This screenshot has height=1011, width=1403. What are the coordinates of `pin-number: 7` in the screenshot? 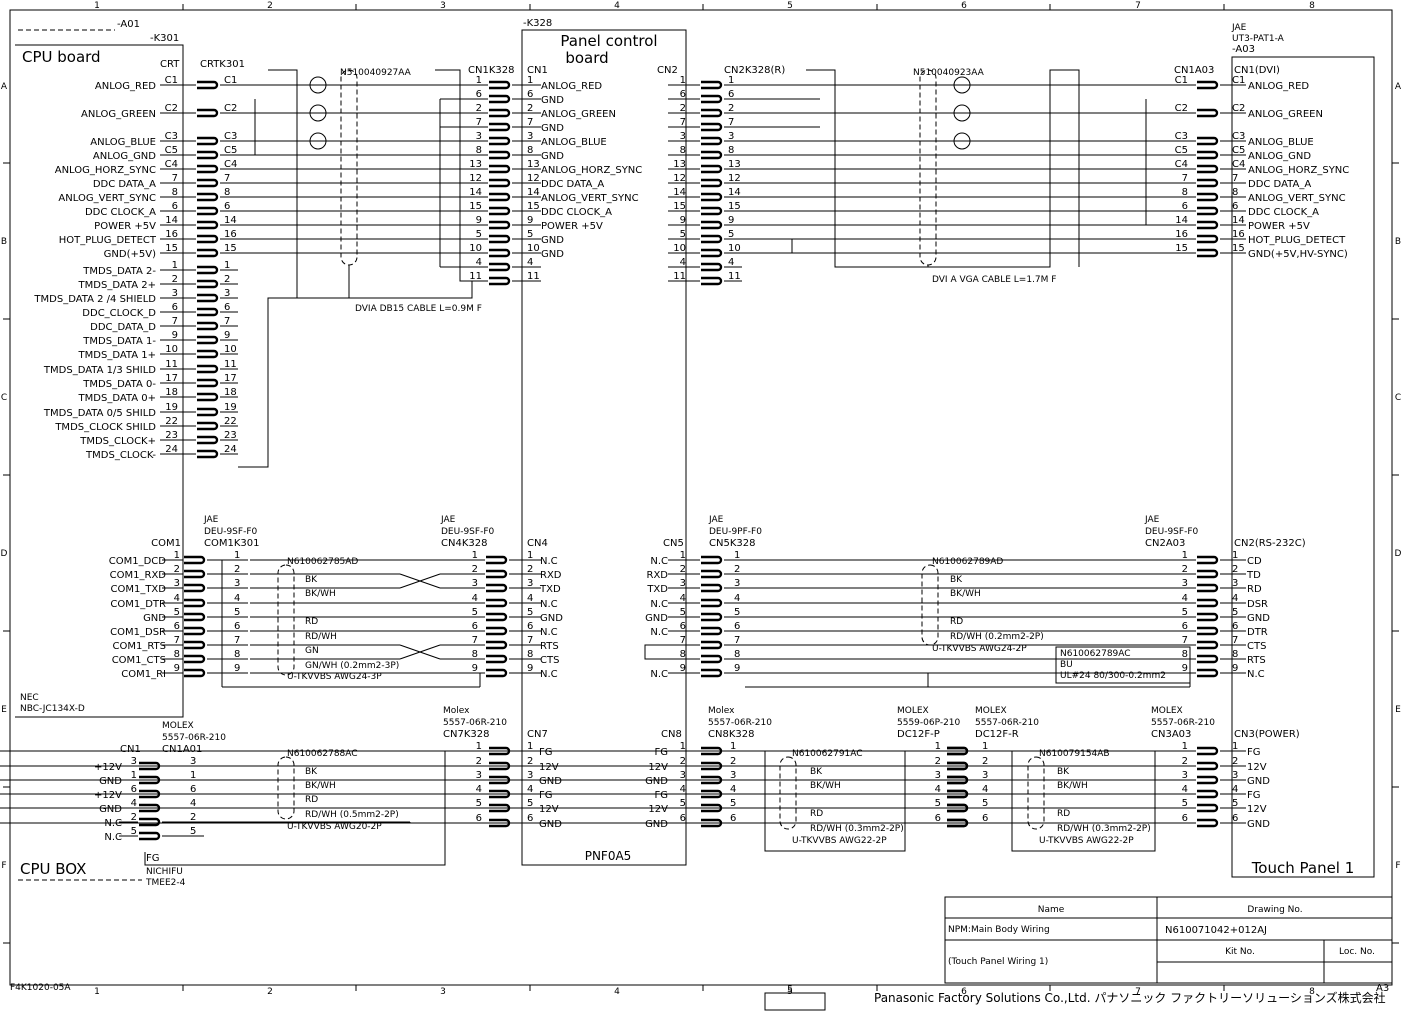 It's located at (530, 122).